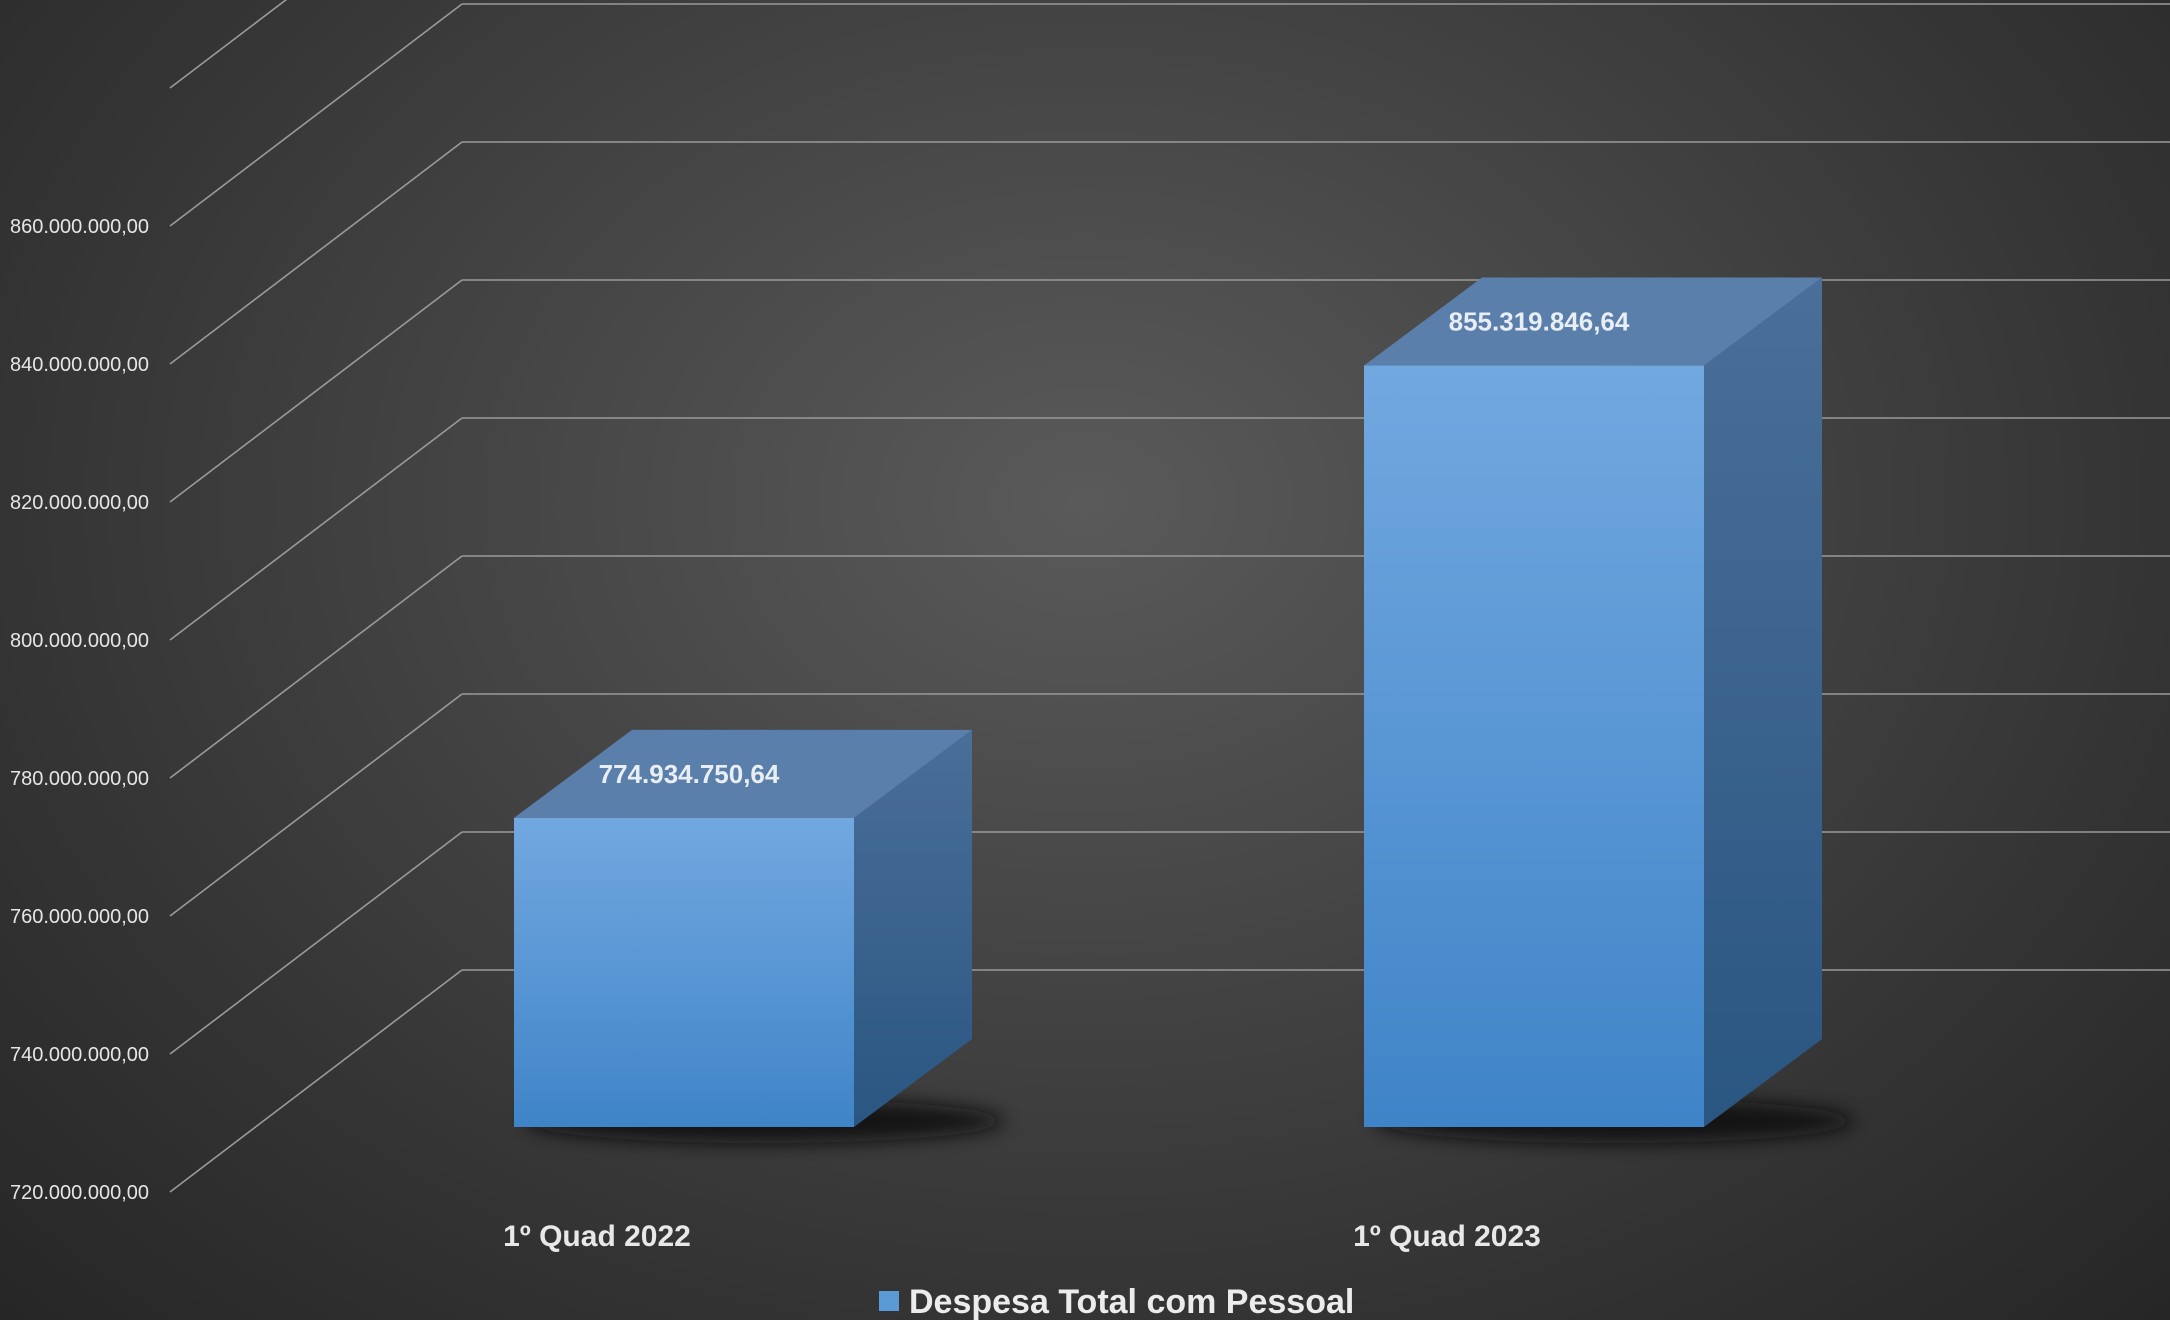 The width and height of the screenshot is (2170, 1320). What do you see at coordinates (889, 1301) in the screenshot?
I see `legend-swatch` at bounding box center [889, 1301].